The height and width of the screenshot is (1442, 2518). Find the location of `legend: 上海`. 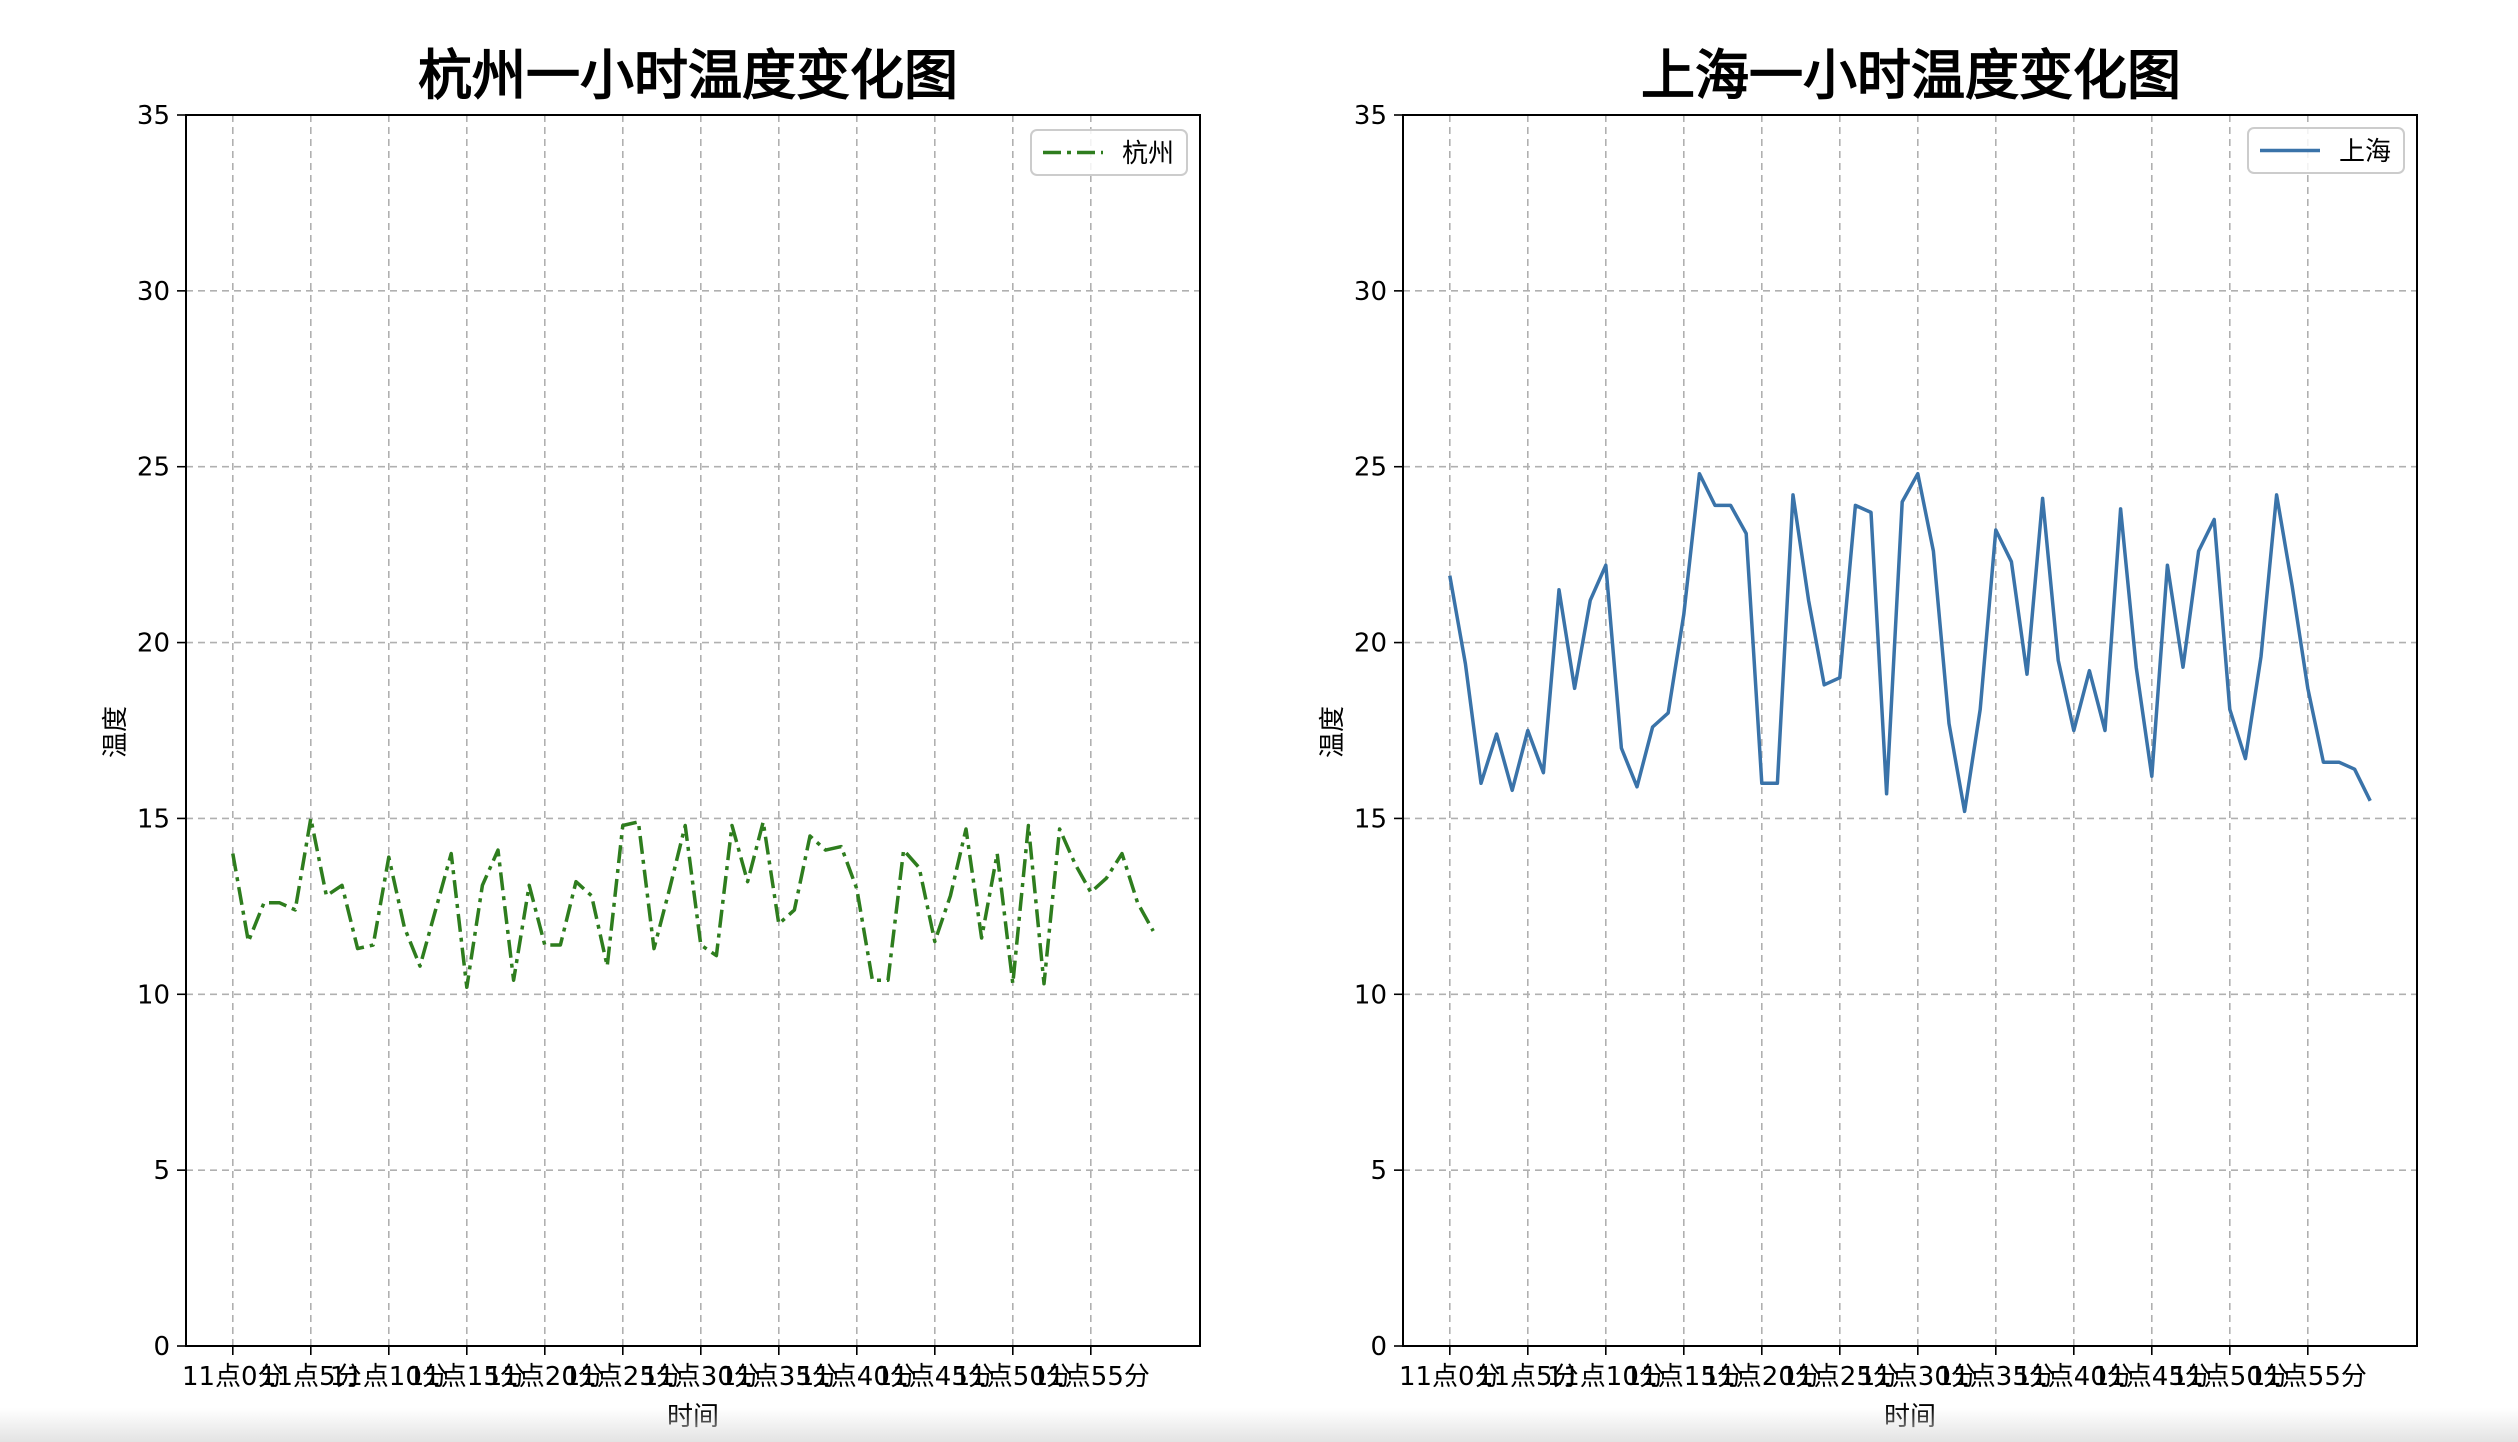

legend: 上海 is located at coordinates (2326, 150).